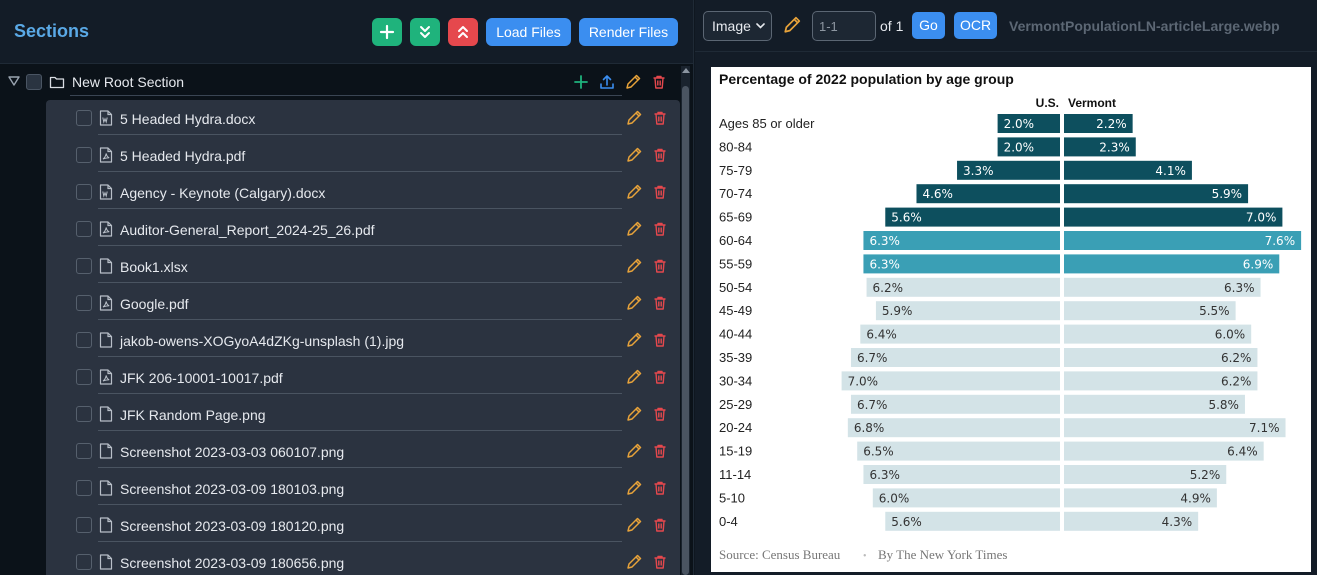 Image resolution: width=1317 pixels, height=575 pixels. Describe the element at coordinates (363, 303) in the screenshot. I see `file-row: Google.pdf` at that location.